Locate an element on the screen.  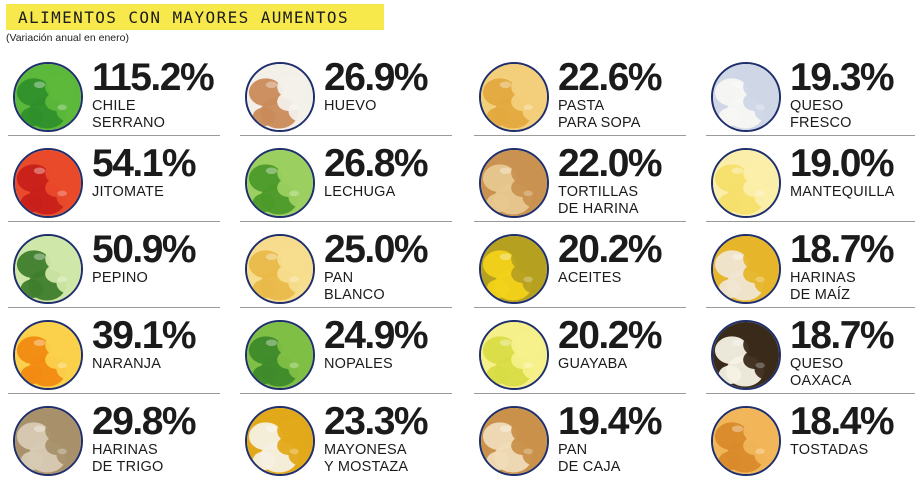
food-name: MANTEQUILLA is located at coordinates (842, 192).